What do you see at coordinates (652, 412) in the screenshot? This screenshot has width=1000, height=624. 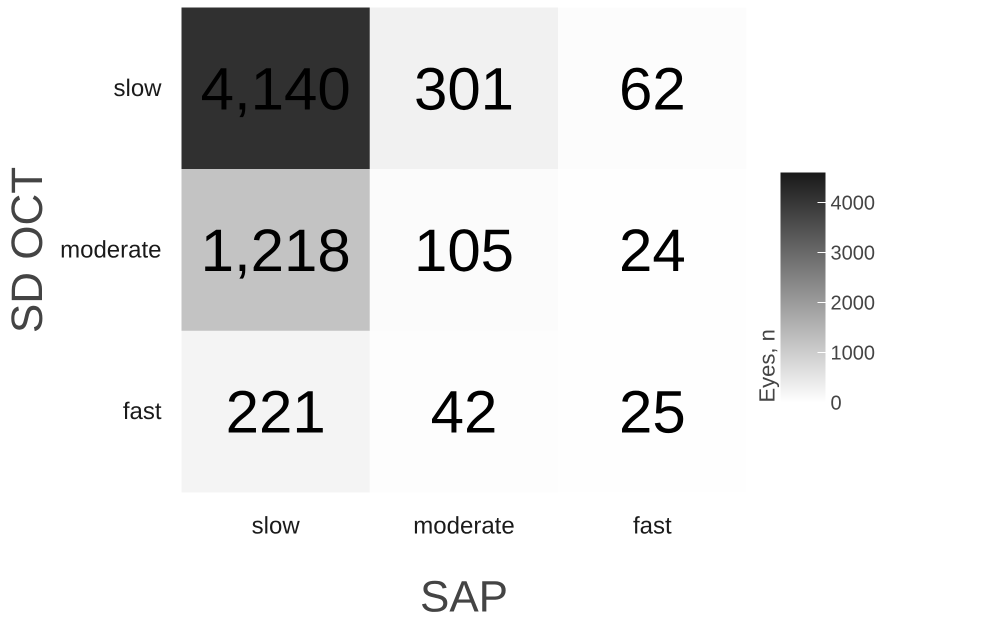 I see `data-label: 25` at bounding box center [652, 412].